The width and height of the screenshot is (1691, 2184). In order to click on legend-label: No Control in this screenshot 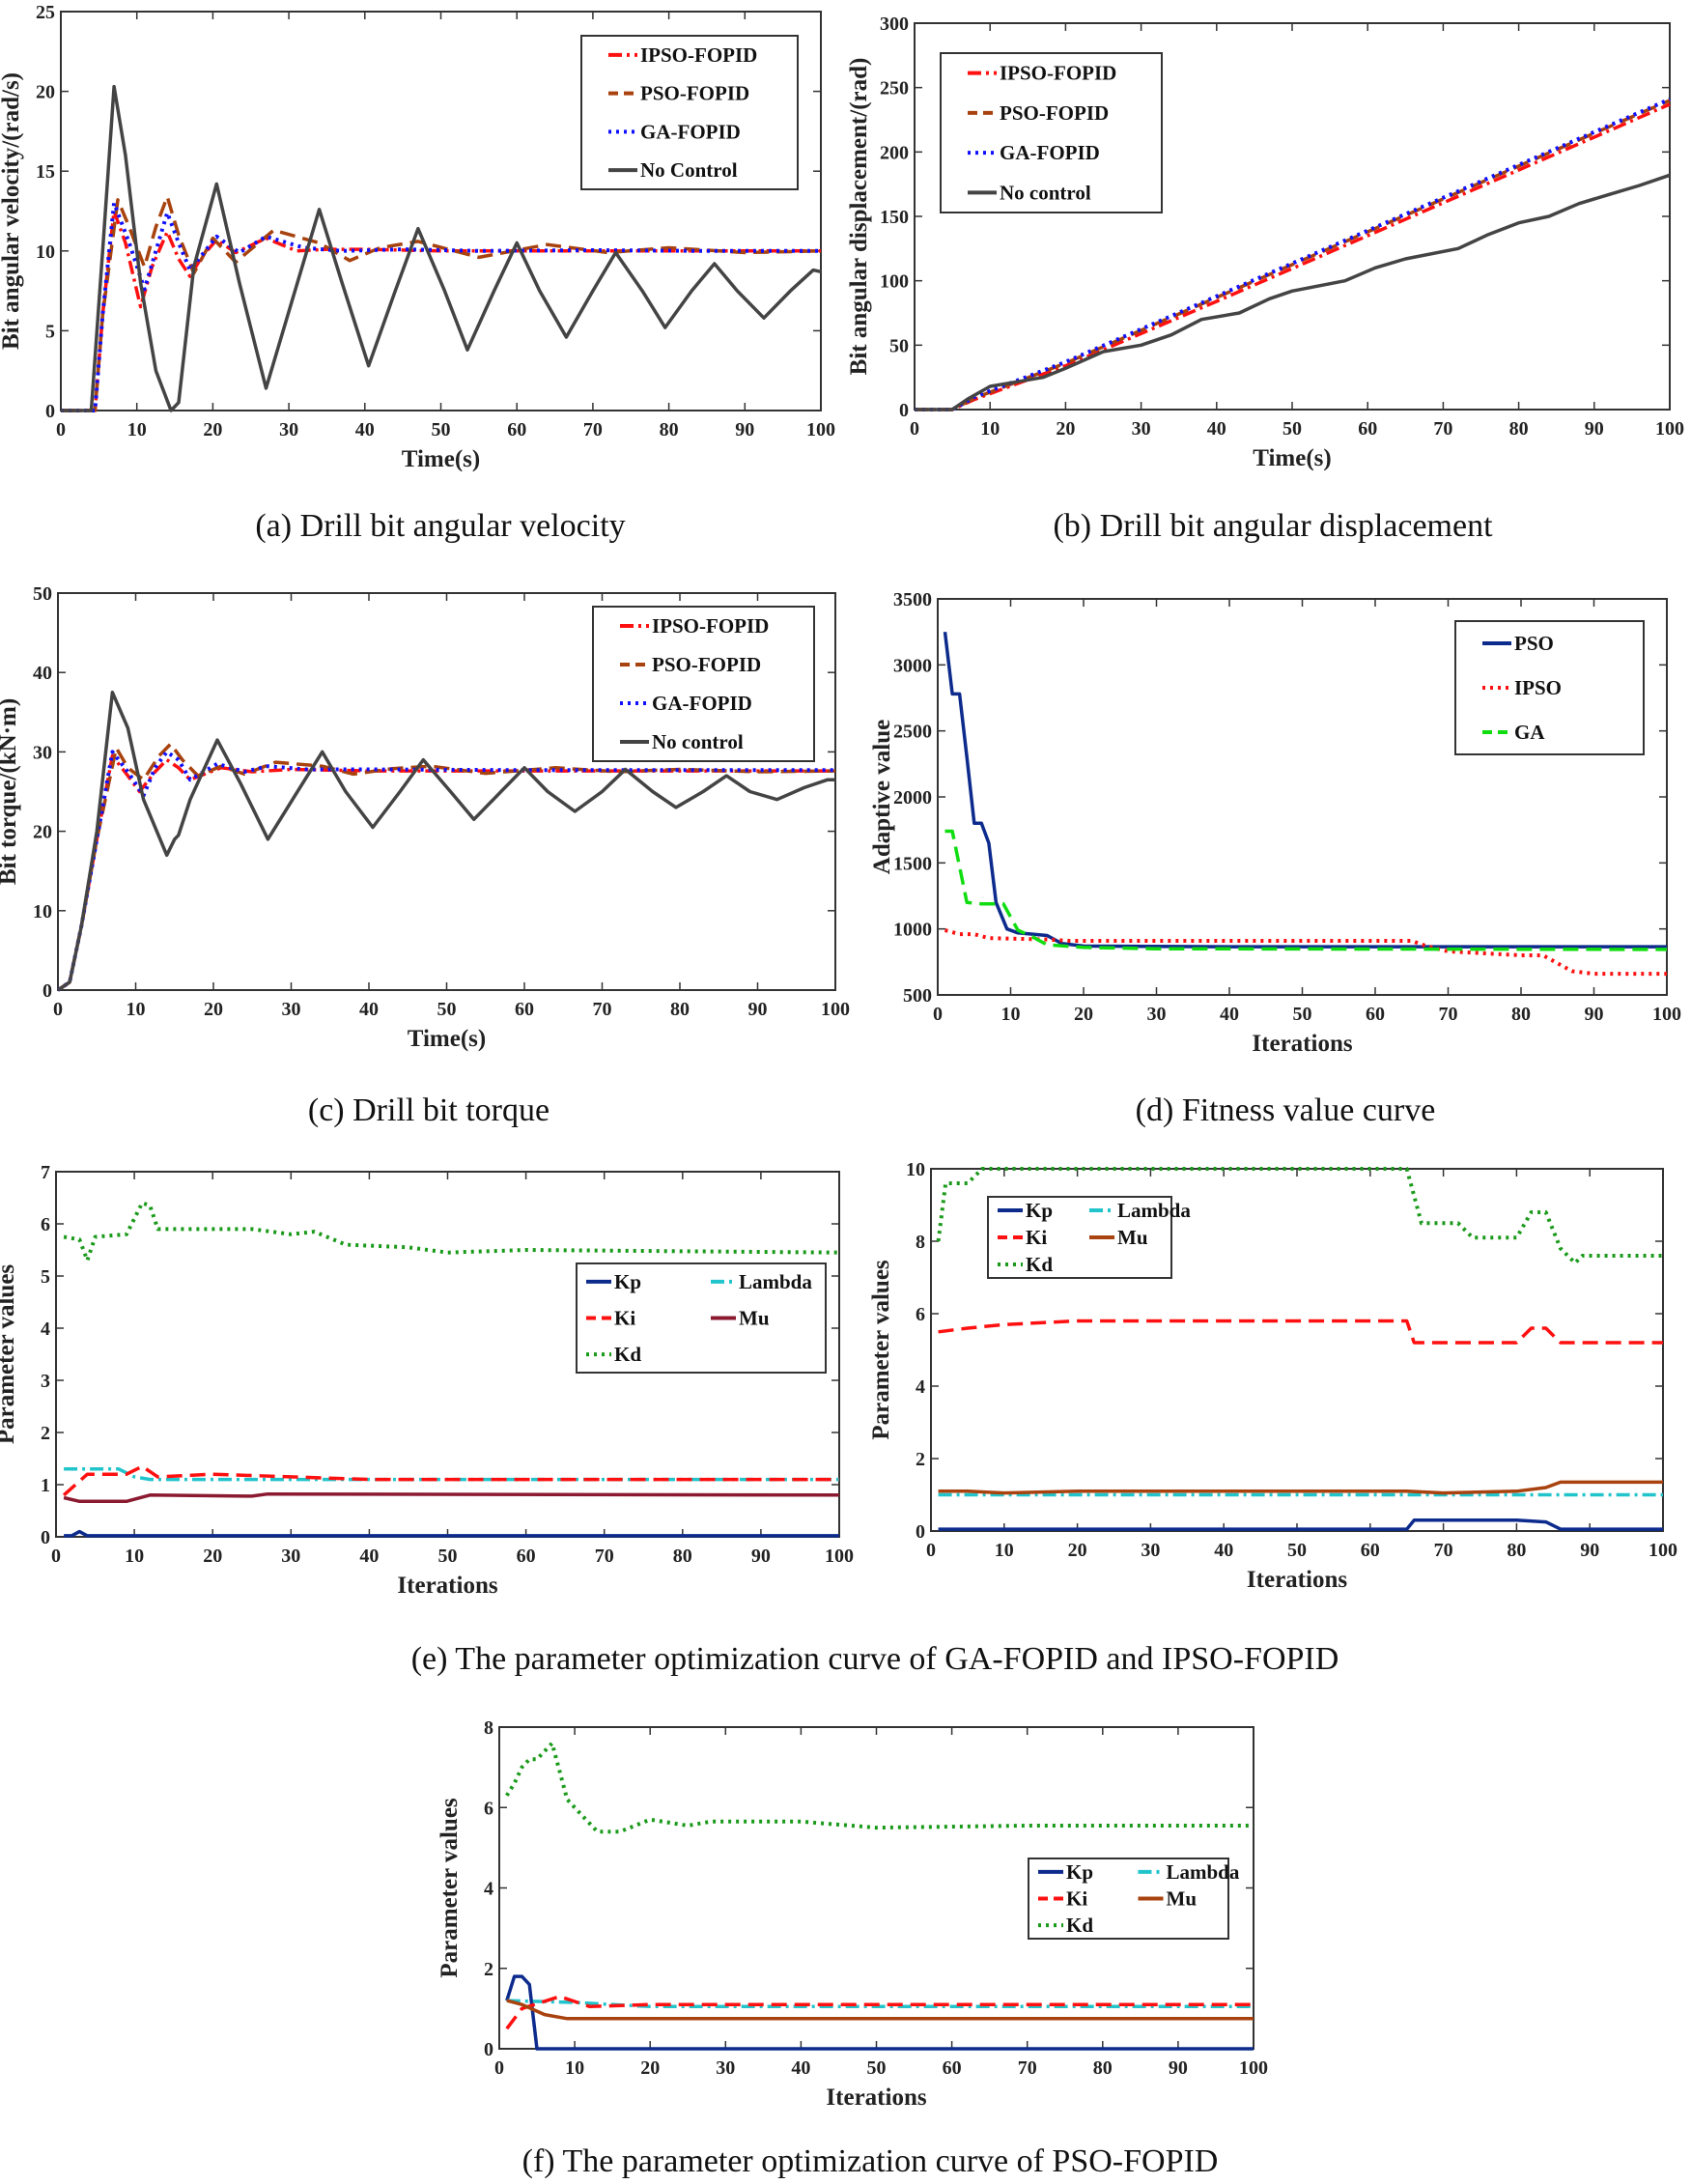, I will do `click(689, 170)`.